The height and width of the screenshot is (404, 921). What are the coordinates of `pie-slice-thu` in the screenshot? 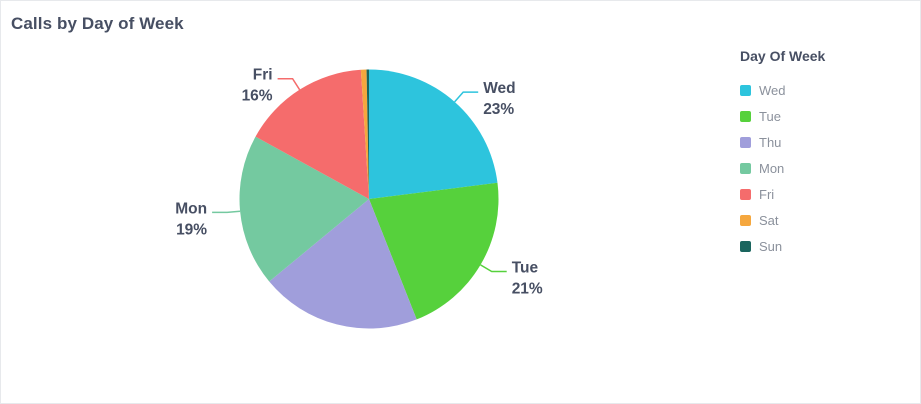 It's located at (343, 264).